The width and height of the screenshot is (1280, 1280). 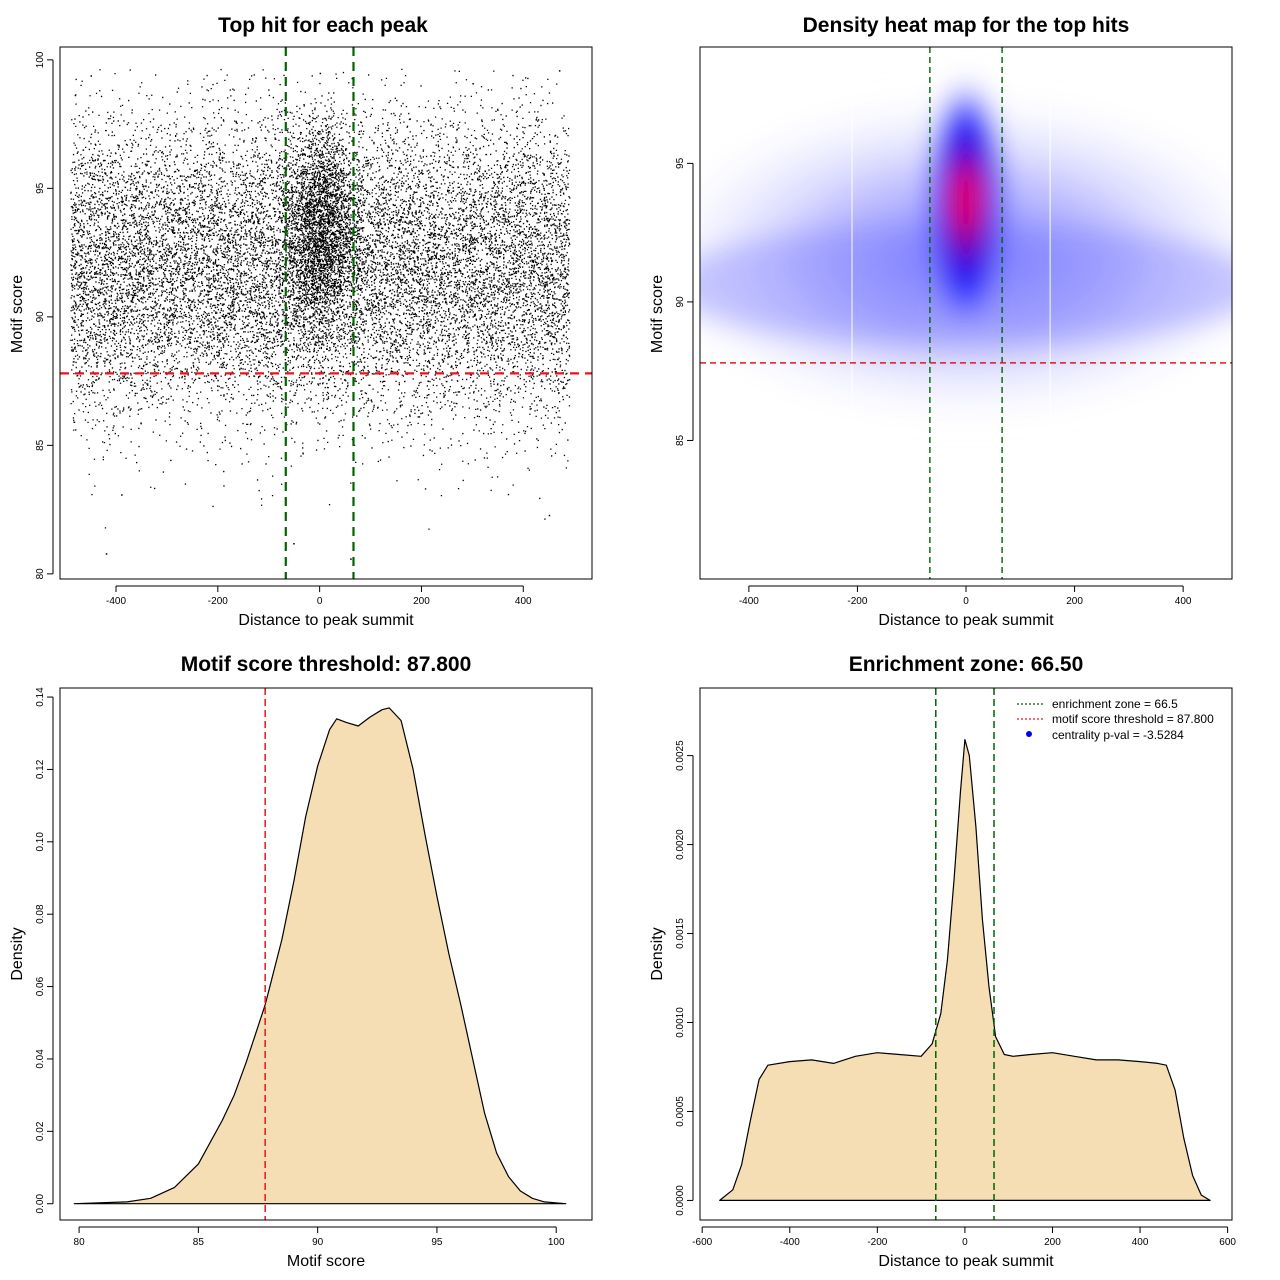 What do you see at coordinates (17, 953) in the screenshot?
I see `panel3-ylabel: Density` at bounding box center [17, 953].